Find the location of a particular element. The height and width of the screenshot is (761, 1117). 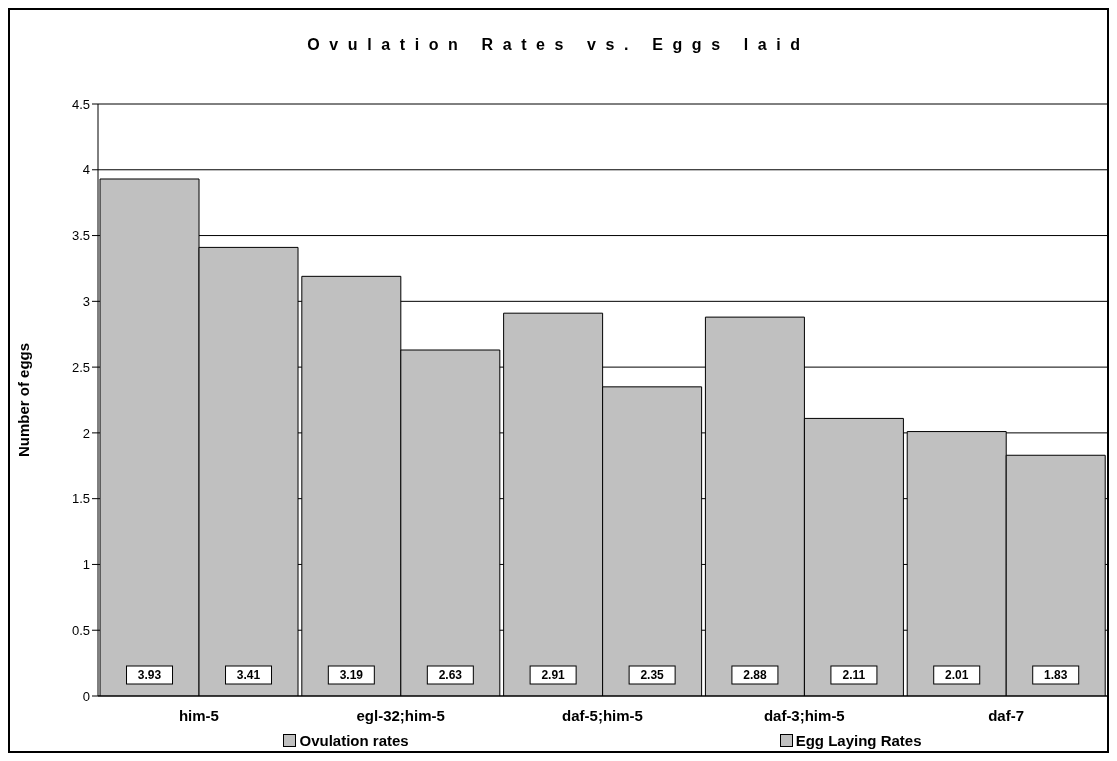

y-tick-label: 3.5 is located at coordinates (80, 236).